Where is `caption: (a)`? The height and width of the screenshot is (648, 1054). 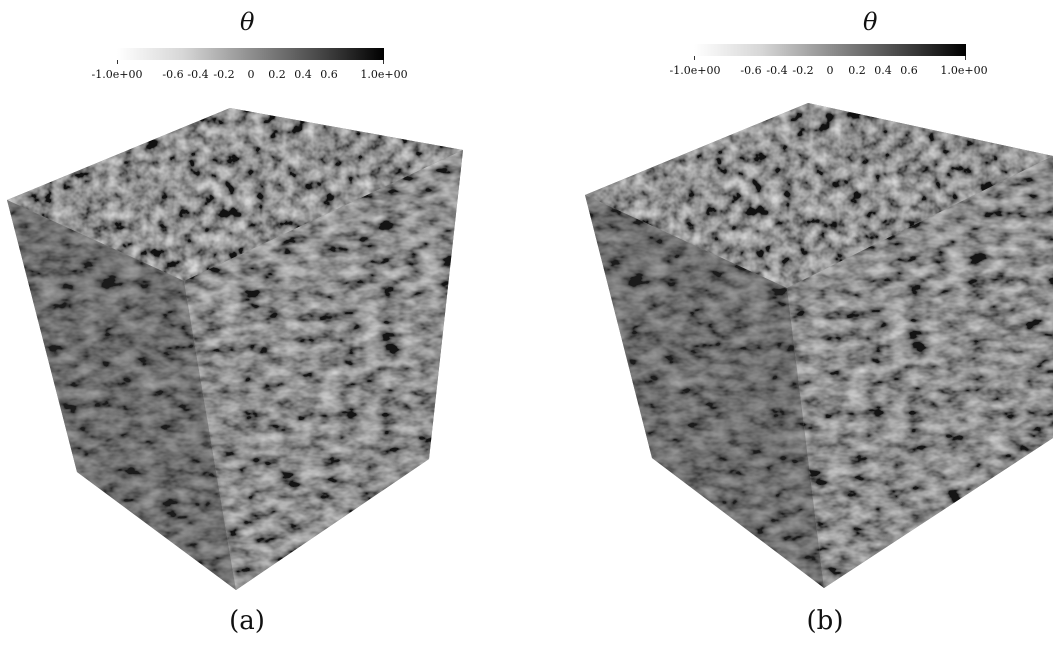
caption: (a) is located at coordinates (247, 621).